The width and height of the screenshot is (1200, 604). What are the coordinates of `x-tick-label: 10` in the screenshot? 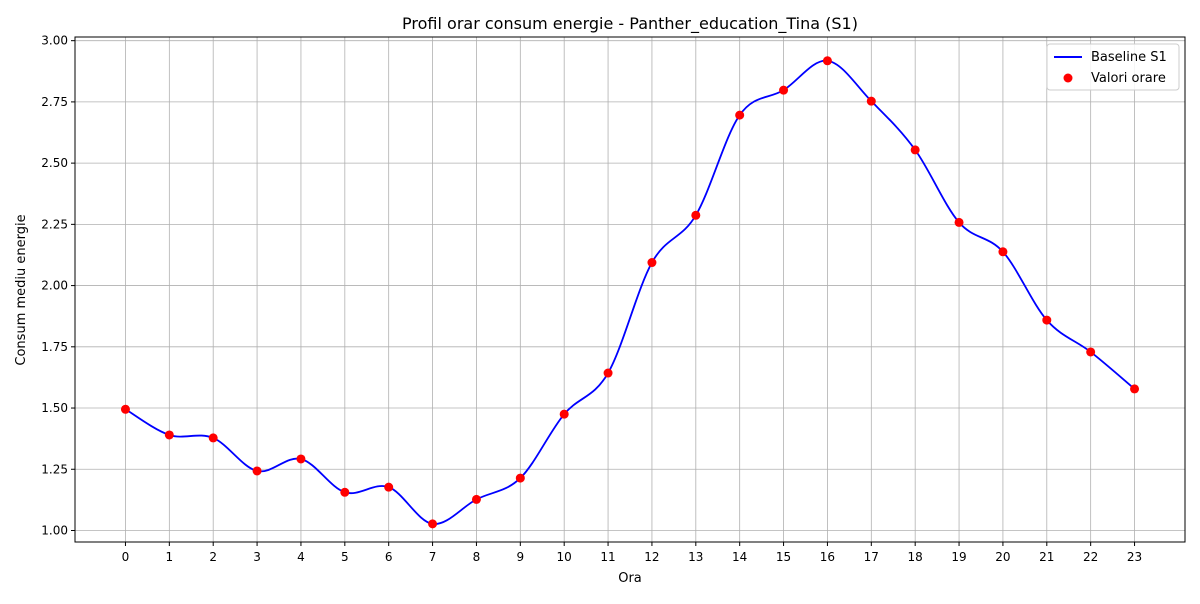 It's located at (564, 557).